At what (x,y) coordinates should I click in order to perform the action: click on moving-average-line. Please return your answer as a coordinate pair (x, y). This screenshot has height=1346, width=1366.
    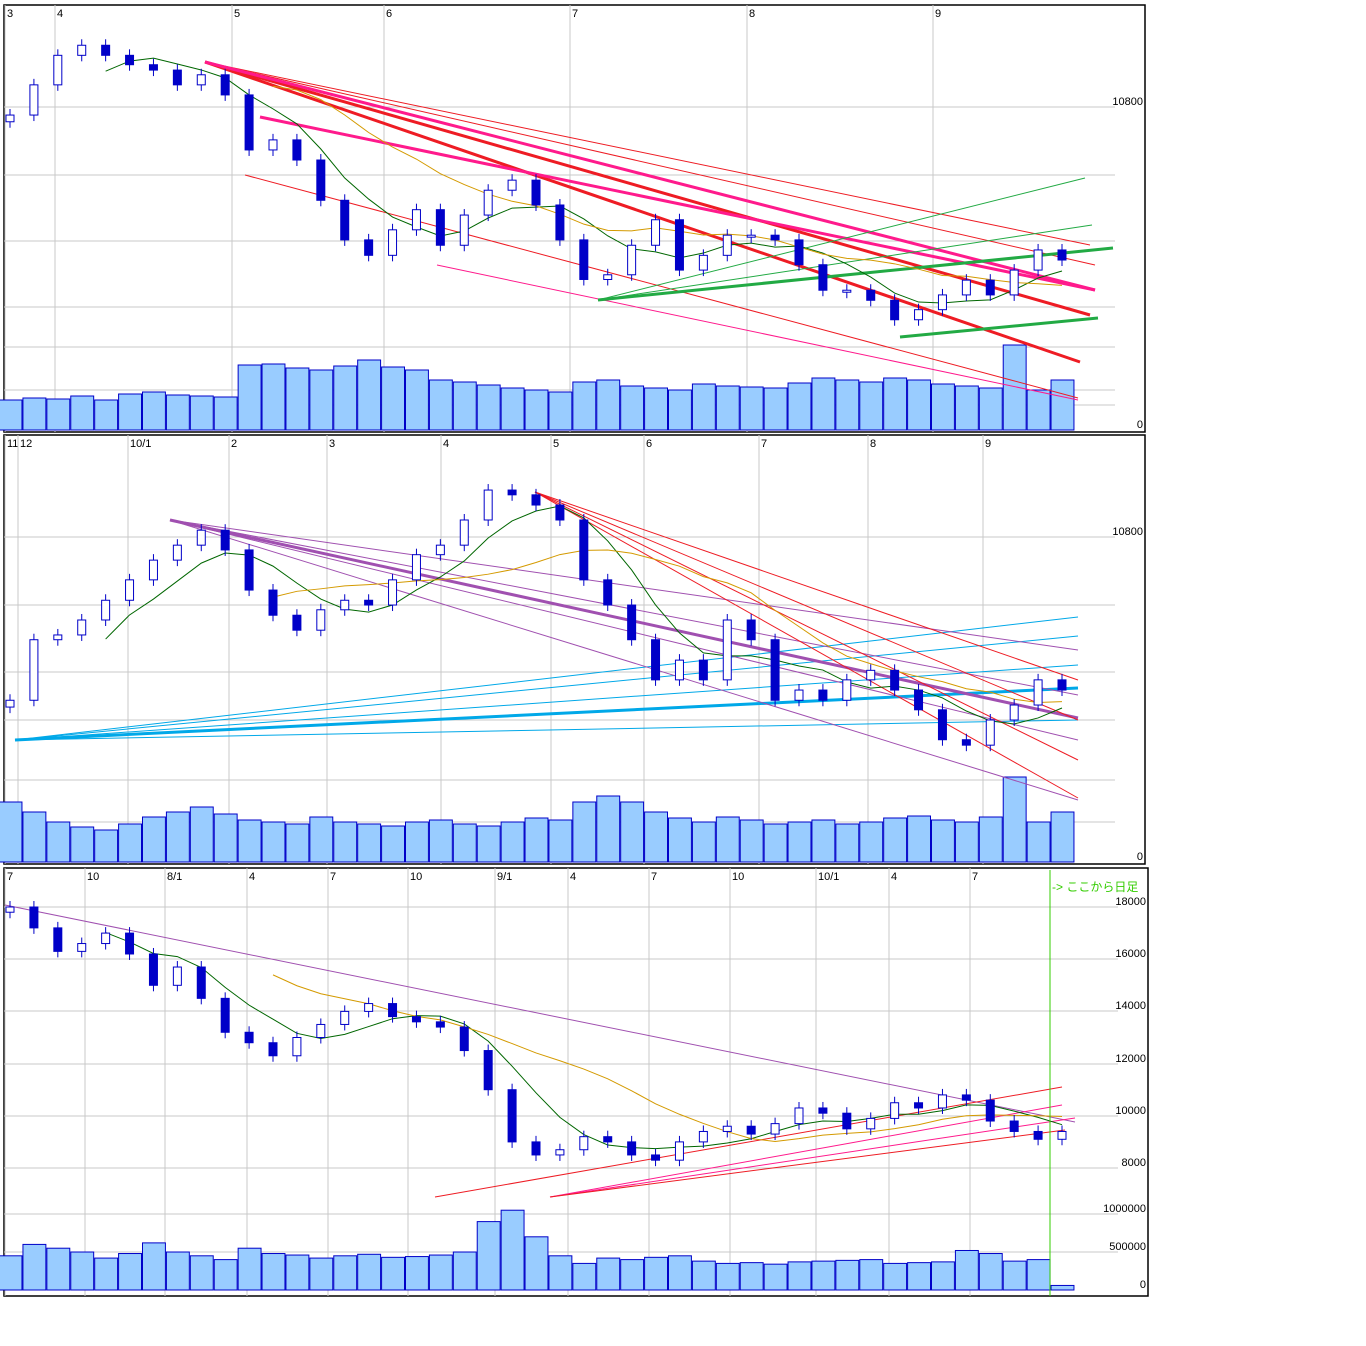
    Looking at the image, I should click on (584, 180).